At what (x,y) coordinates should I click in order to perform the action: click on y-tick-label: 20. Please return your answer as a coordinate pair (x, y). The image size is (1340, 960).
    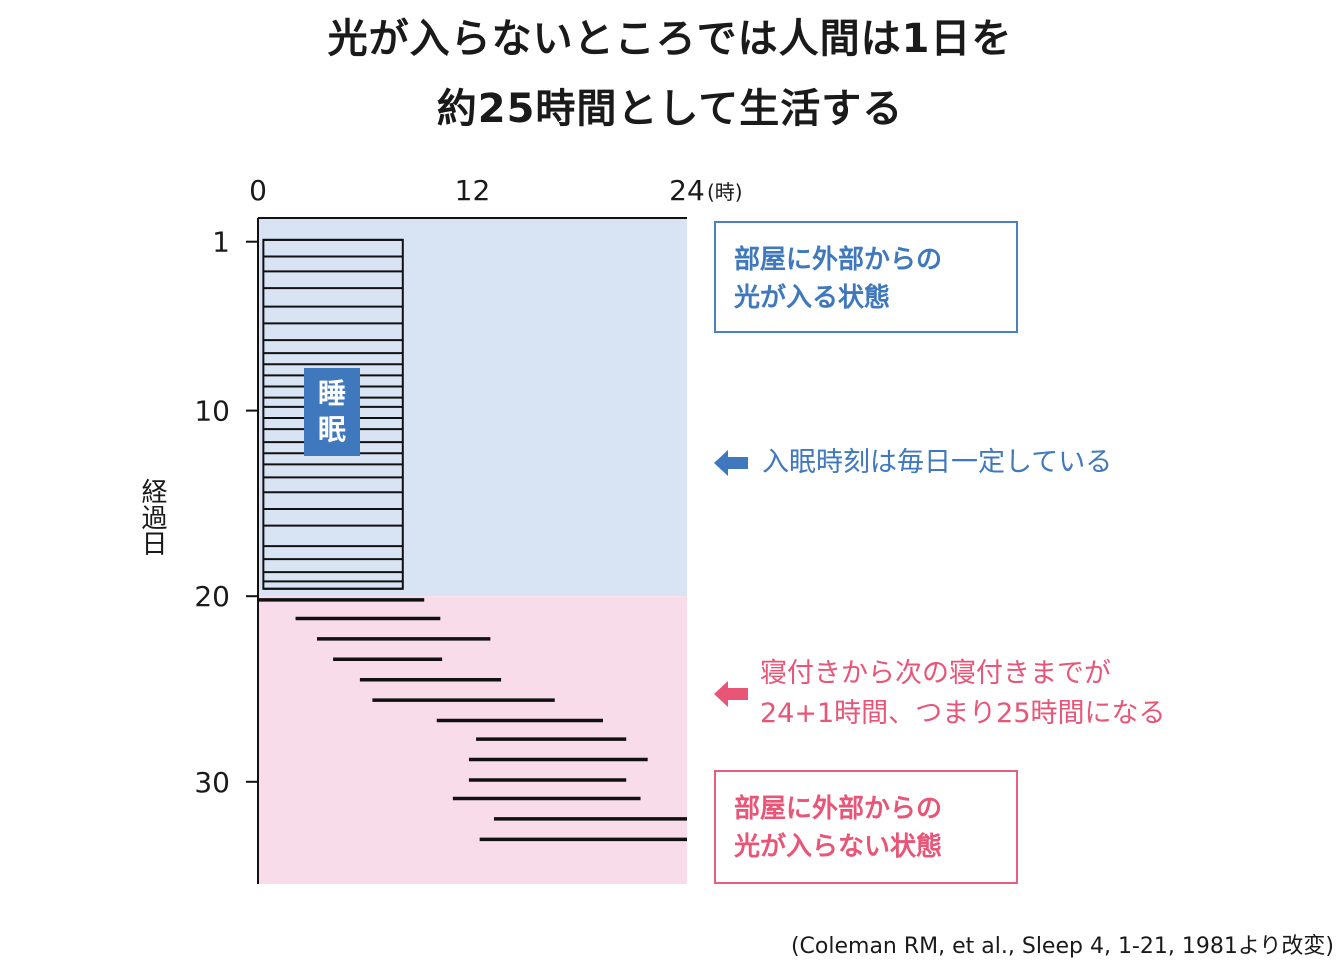
    Looking at the image, I should click on (212, 596).